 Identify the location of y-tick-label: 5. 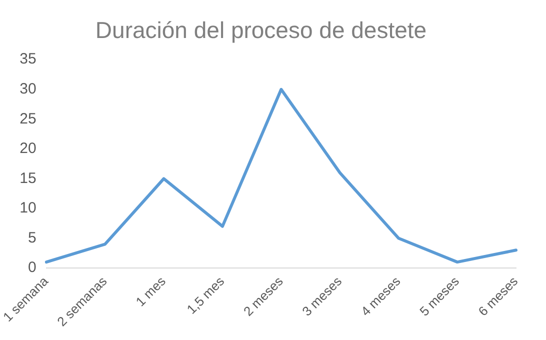
(32, 237).